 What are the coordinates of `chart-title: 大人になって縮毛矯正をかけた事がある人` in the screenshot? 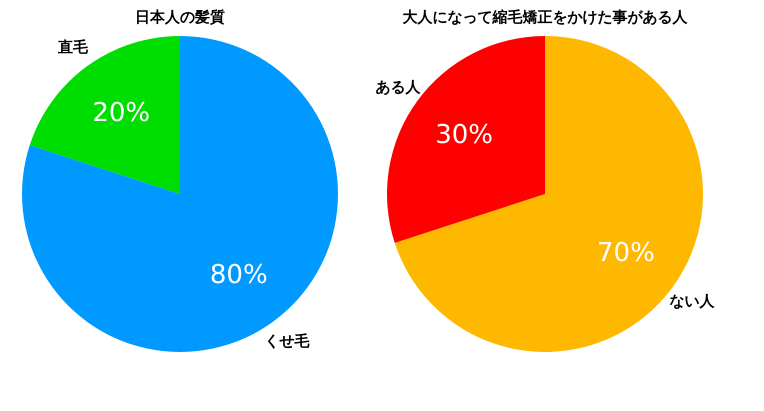 It's located at (545, 17).